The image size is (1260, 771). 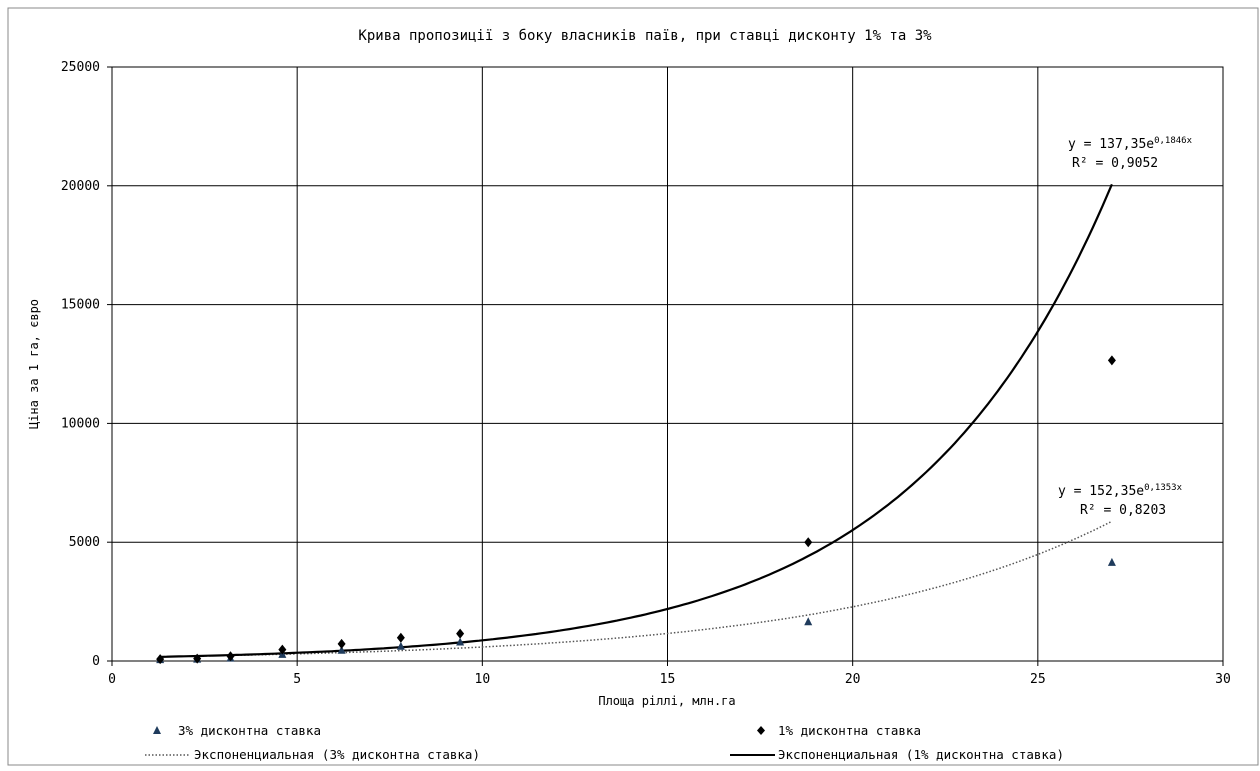 I want to click on legend-item-trend-3pct: Экспоненциальная (3% дисконтна ставка), so click(x=312, y=754).